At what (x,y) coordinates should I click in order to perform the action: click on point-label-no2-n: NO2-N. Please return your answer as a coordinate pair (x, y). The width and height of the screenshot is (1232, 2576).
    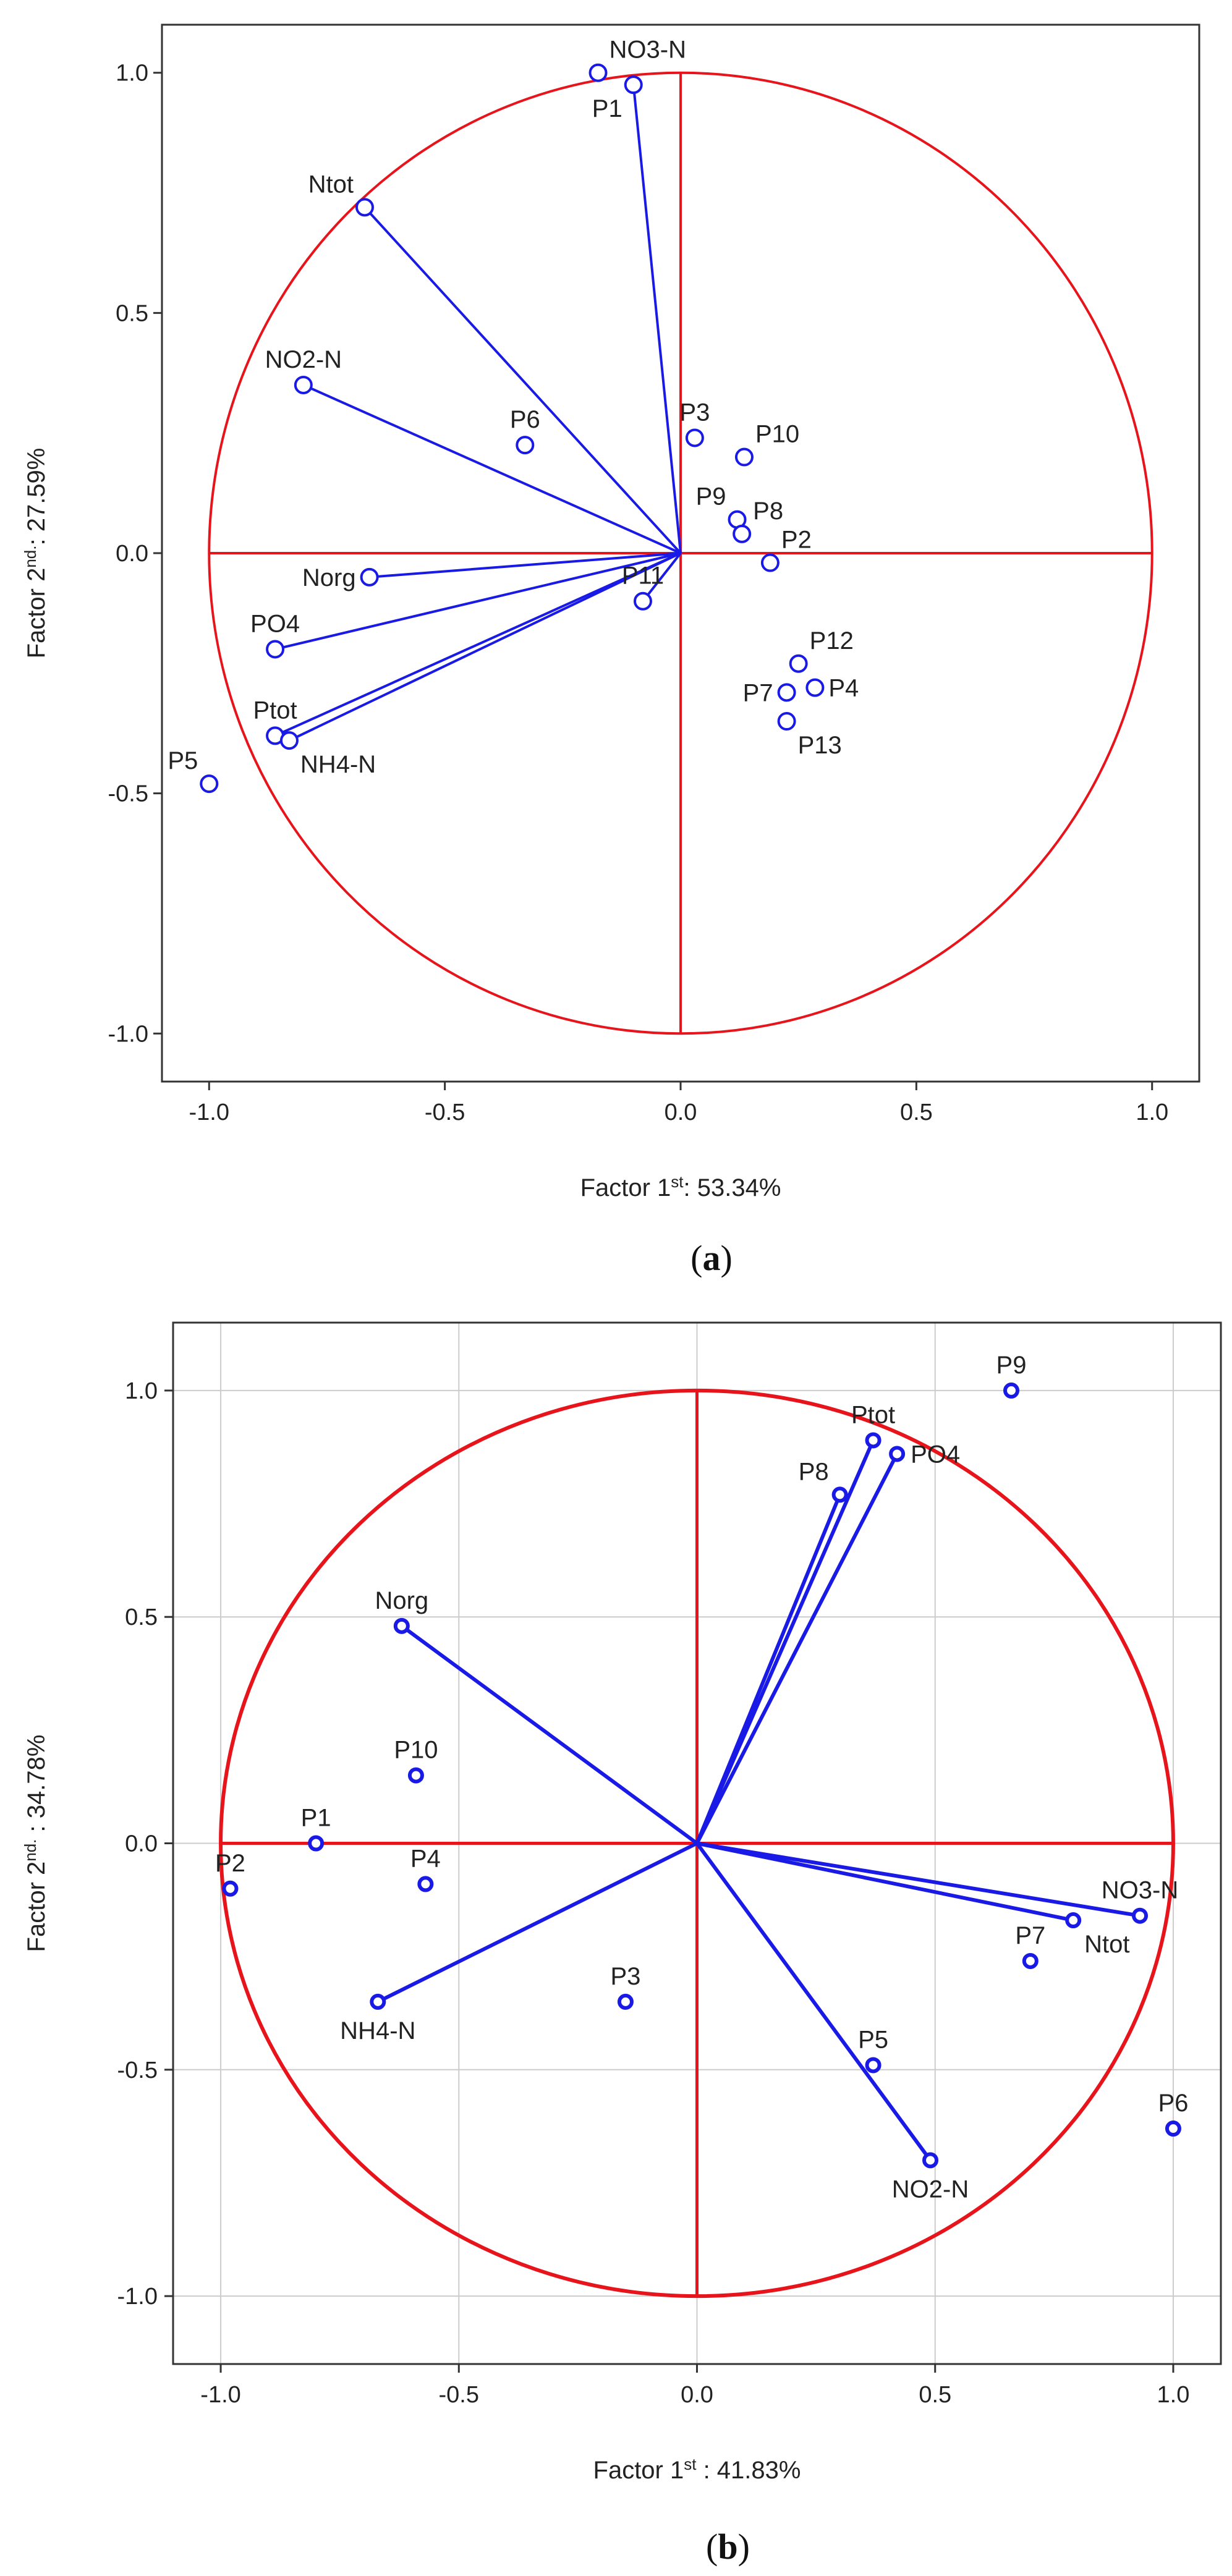
    Looking at the image, I should click on (303, 359).